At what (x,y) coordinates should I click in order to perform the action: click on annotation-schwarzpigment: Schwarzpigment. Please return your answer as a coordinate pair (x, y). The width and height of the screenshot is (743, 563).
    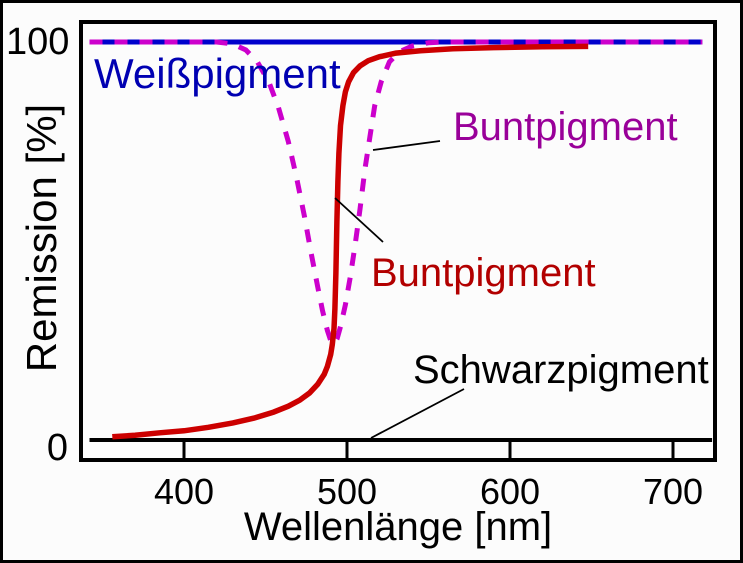
    Looking at the image, I should click on (561, 370).